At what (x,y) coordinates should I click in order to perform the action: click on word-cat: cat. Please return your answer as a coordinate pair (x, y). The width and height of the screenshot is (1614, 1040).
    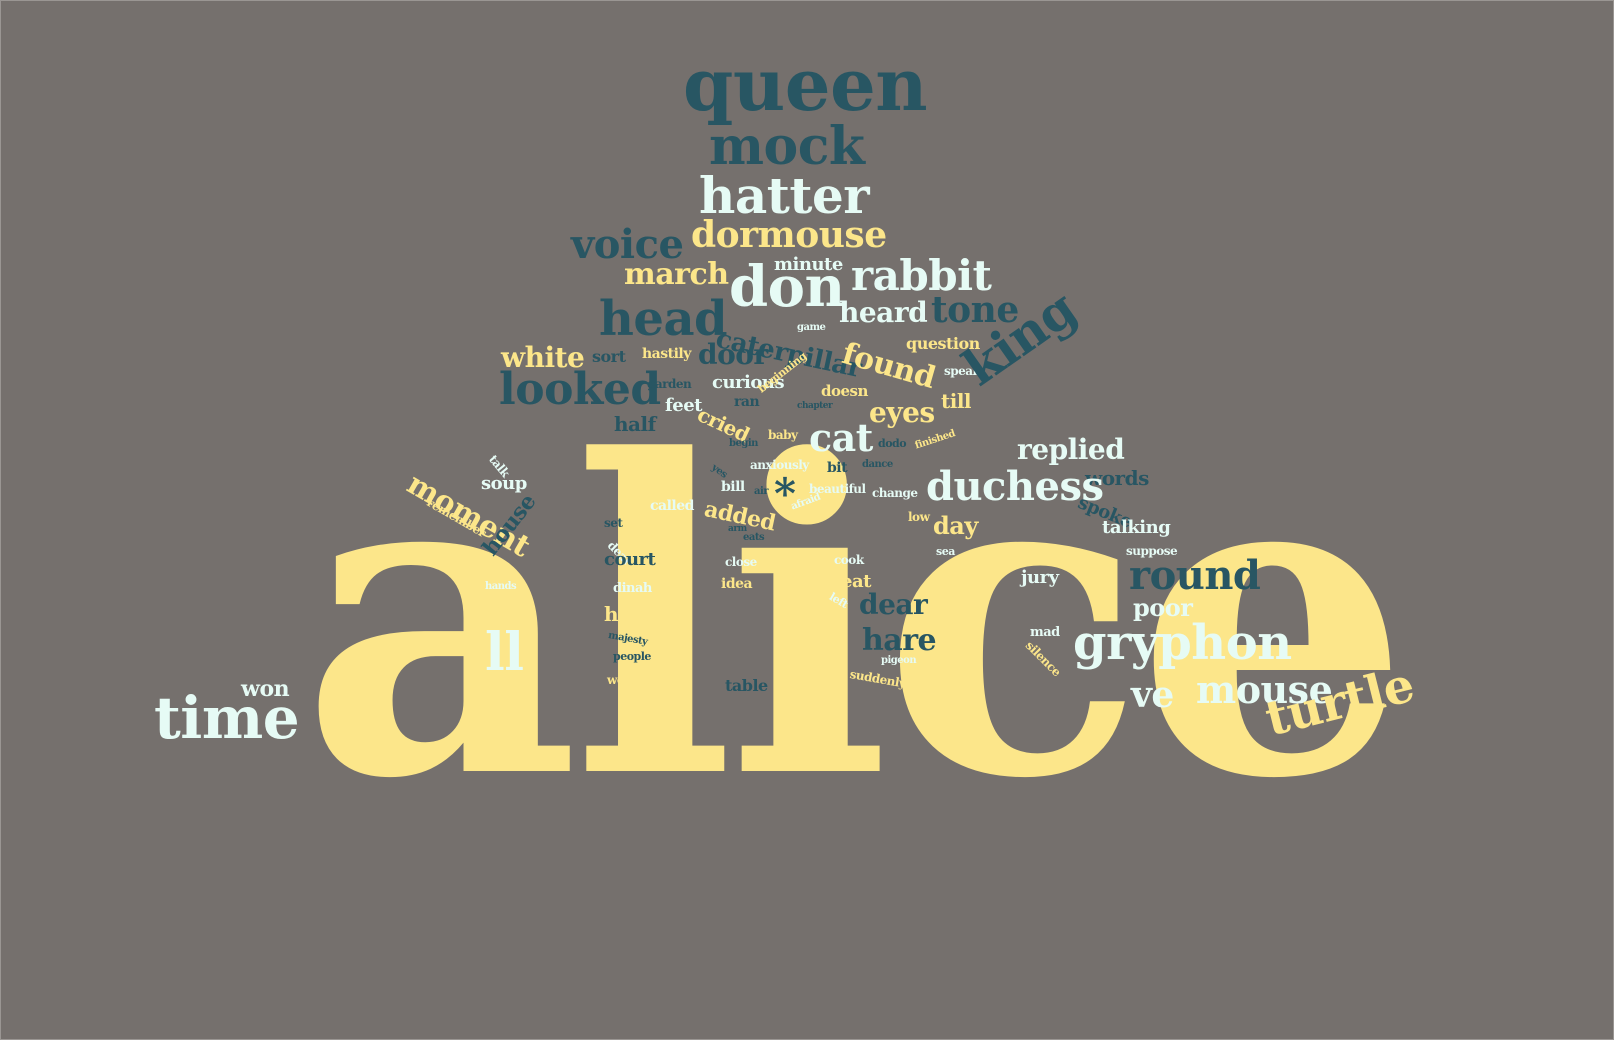
    Looking at the image, I should click on (841, 437).